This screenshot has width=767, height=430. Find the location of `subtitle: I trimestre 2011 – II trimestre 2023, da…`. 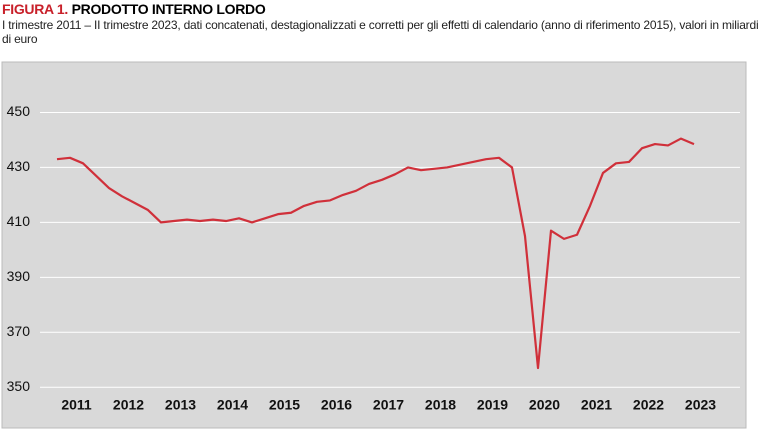

subtitle: I trimestre 2011 – II trimestre 2023, da… is located at coordinates (380, 32).